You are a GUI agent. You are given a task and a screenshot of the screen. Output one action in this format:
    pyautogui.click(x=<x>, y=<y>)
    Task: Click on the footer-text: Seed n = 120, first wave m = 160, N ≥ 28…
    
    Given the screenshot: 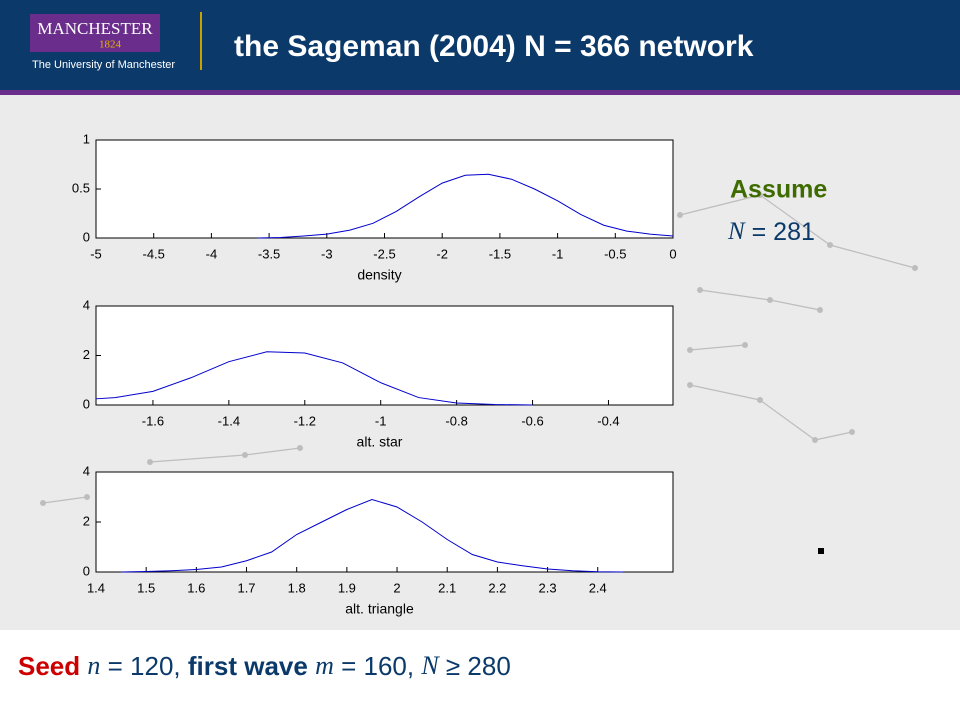 What is the action you would take?
    pyautogui.click(x=264, y=666)
    